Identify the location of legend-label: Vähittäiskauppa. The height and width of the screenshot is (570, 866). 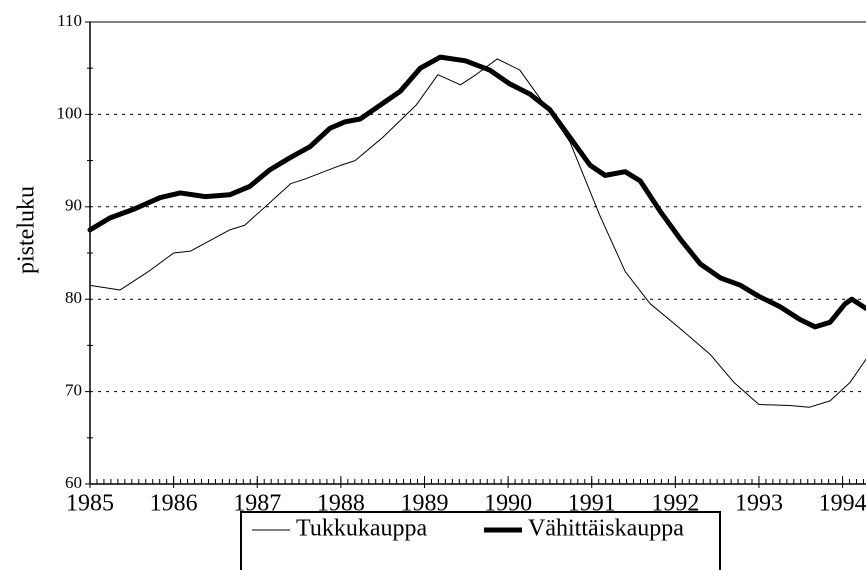
(606, 529).